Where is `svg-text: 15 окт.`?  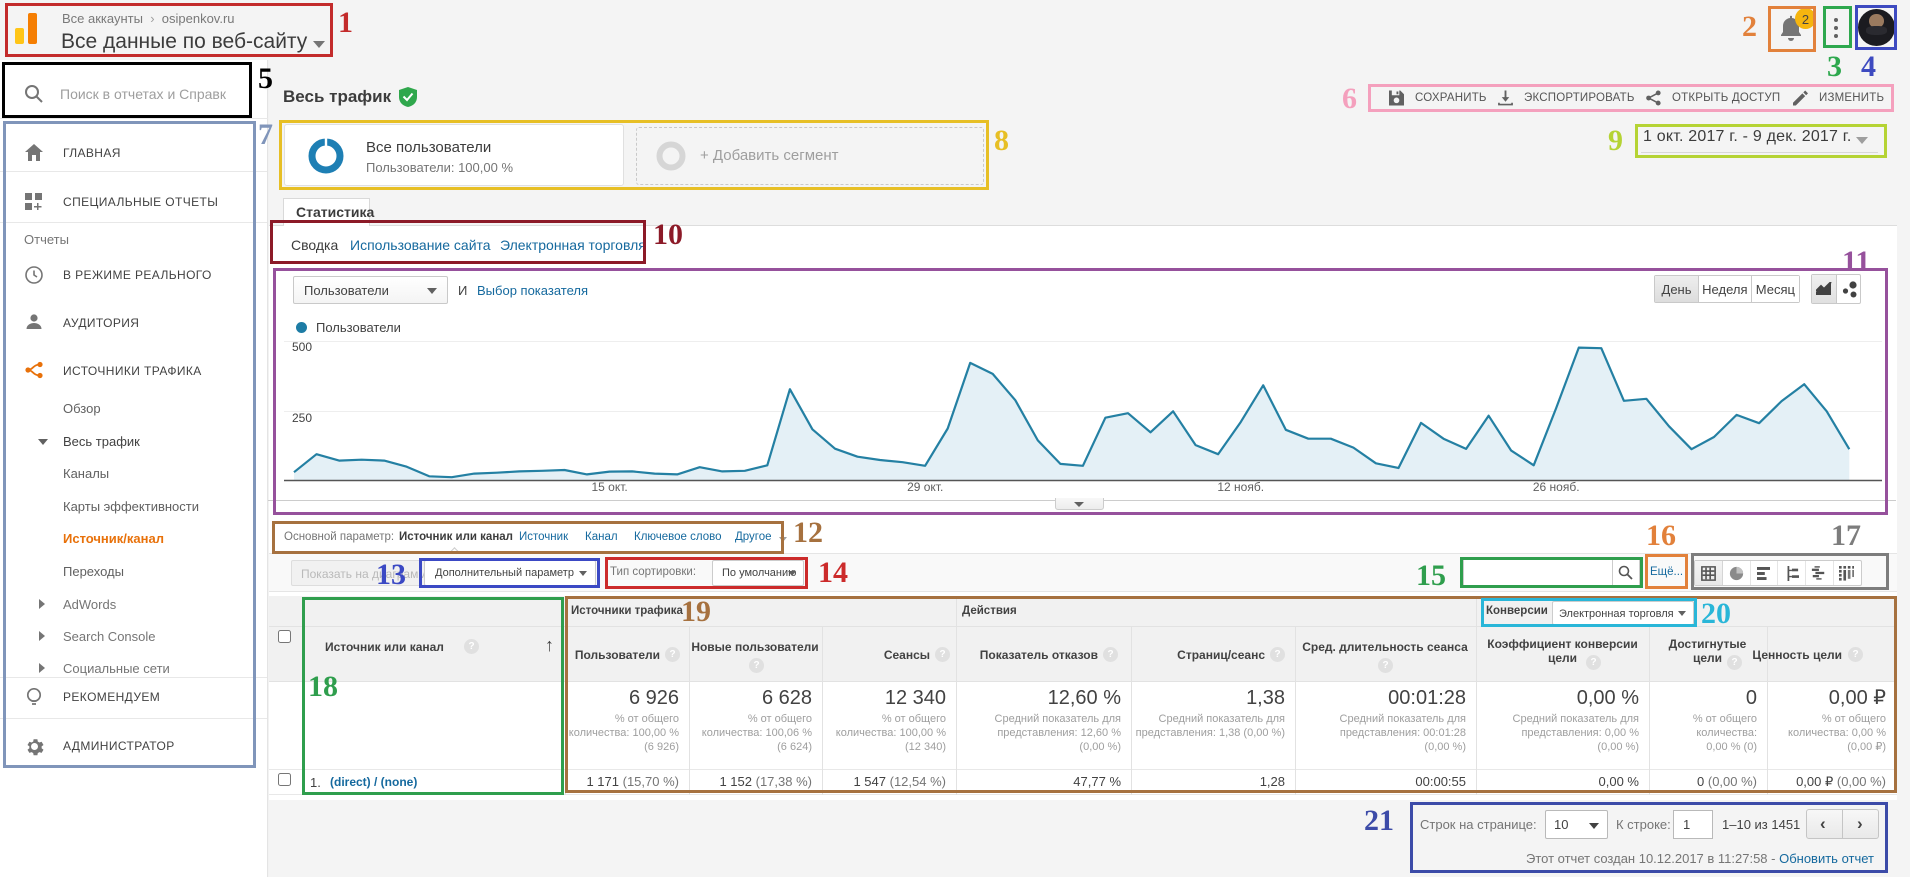 svg-text: 15 окт. is located at coordinates (609, 487).